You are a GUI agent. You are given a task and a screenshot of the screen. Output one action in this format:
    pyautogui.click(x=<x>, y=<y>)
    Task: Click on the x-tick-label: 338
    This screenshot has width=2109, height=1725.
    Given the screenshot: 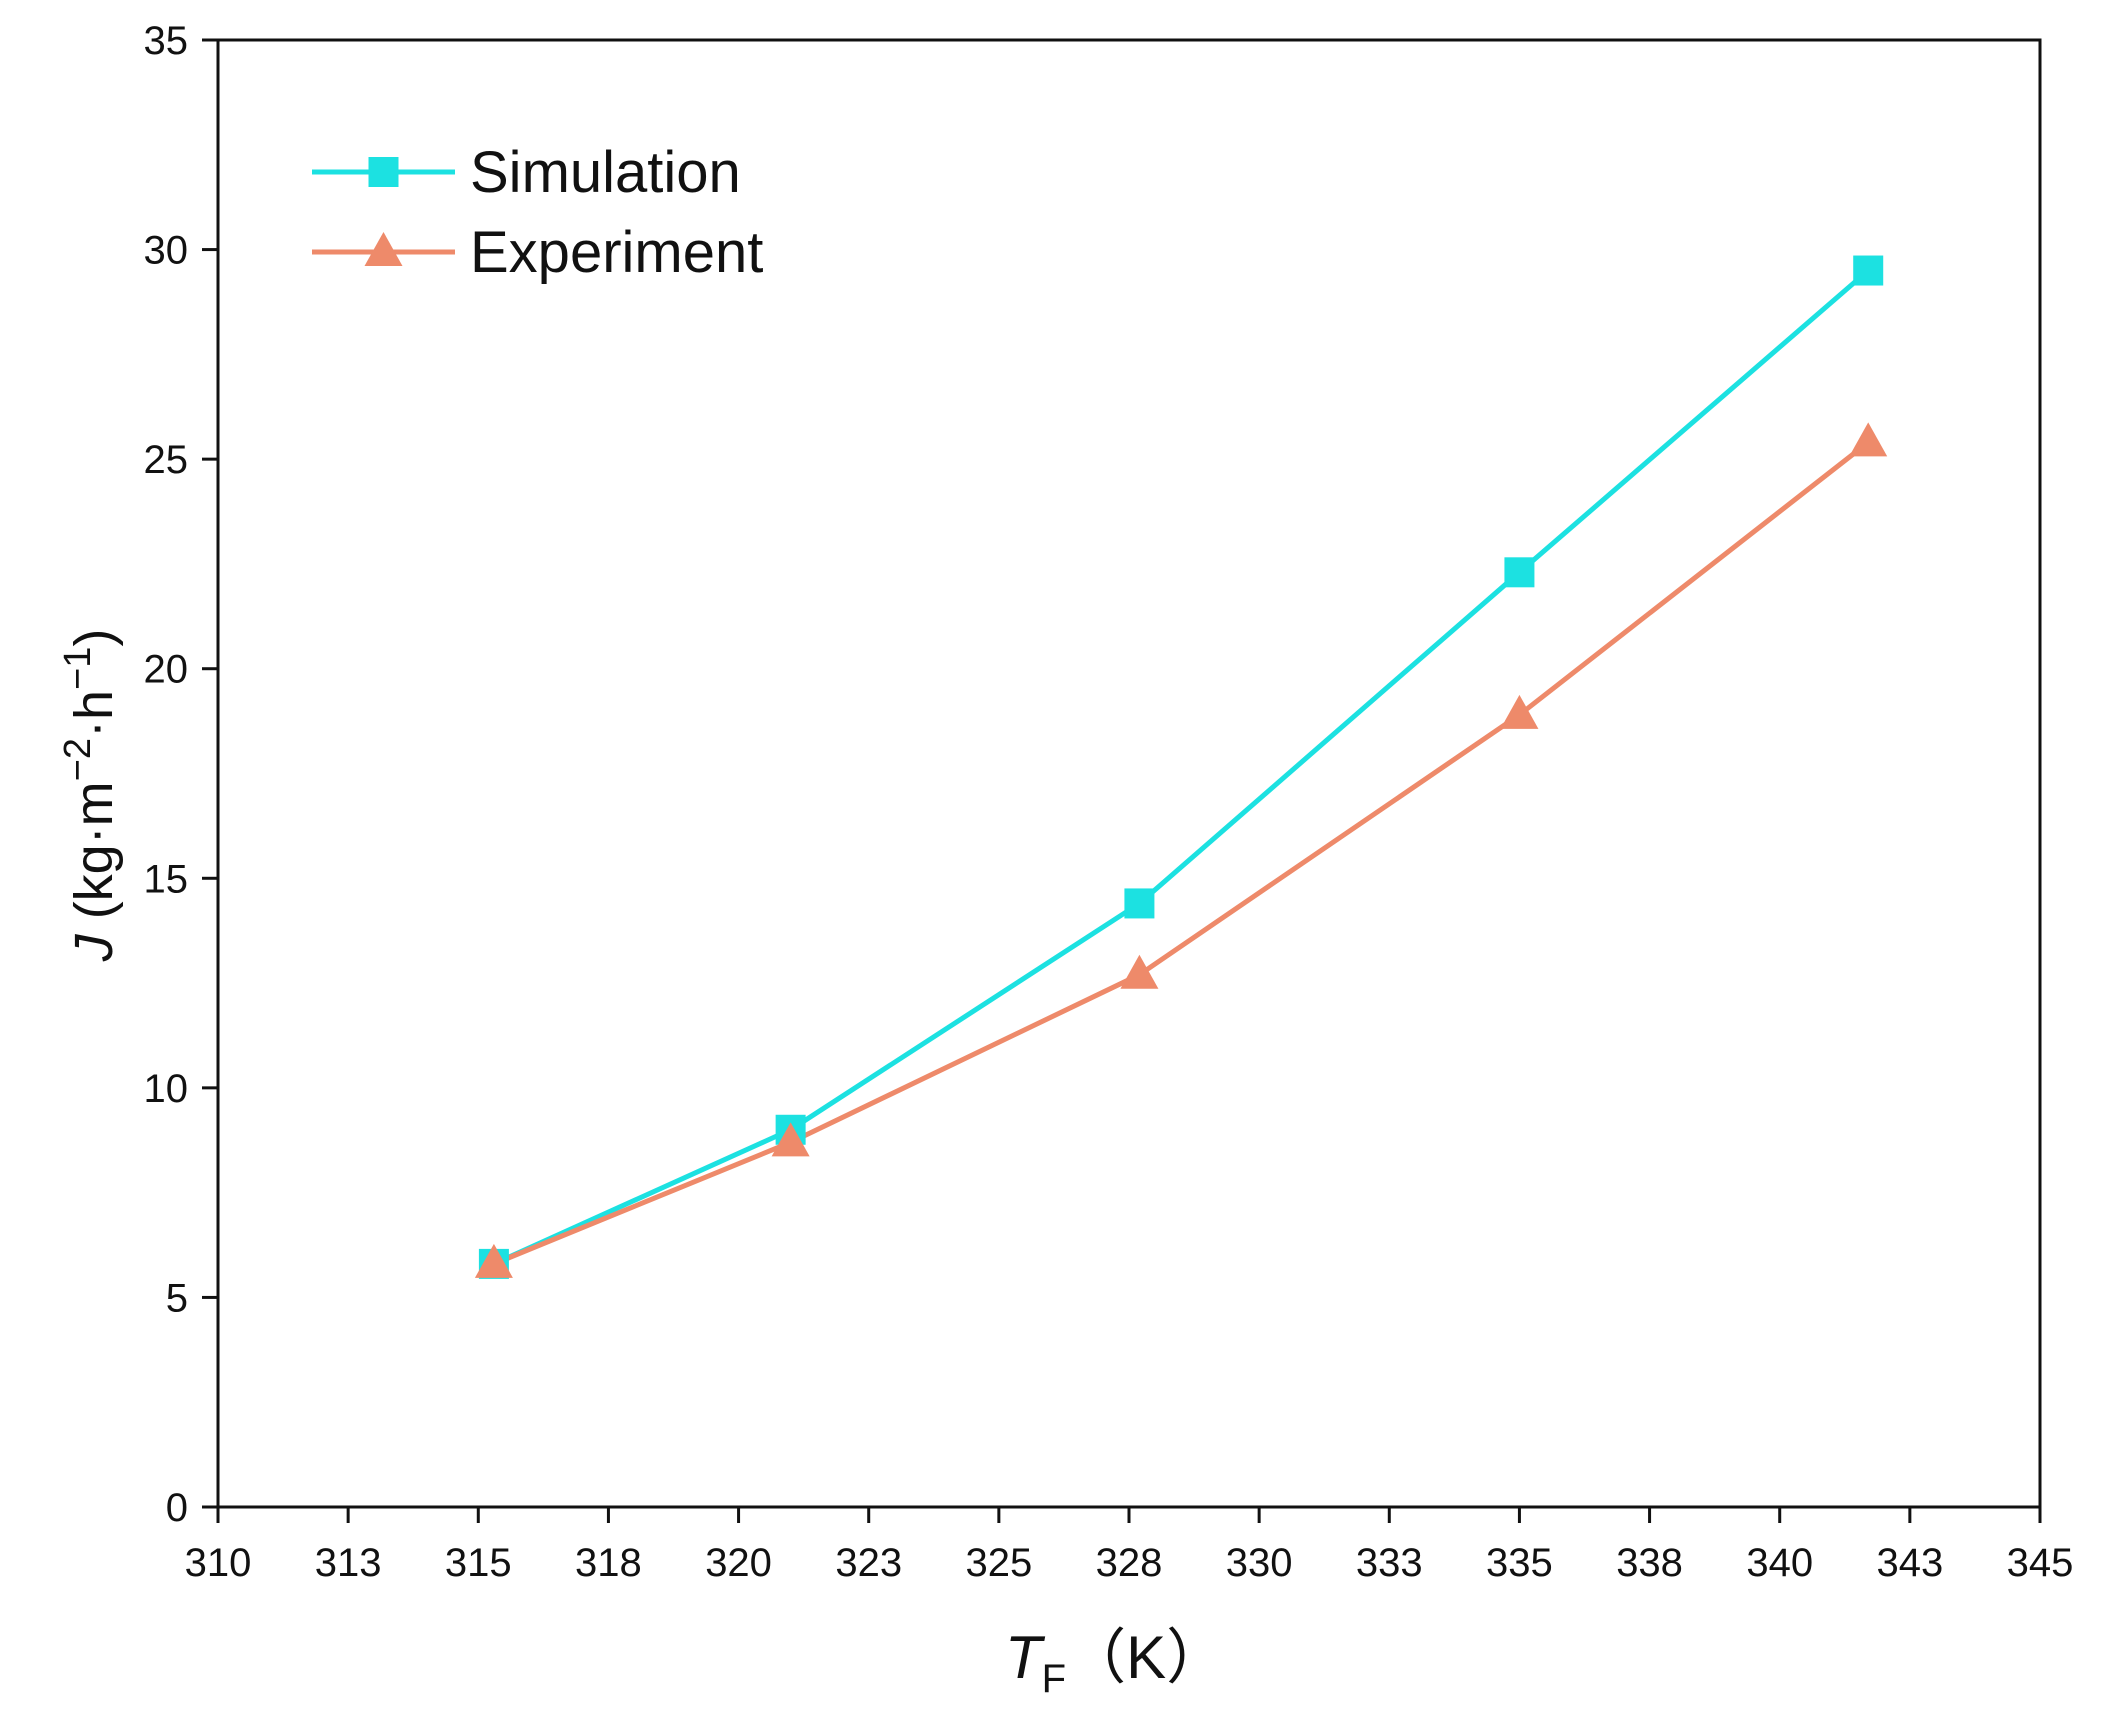 What is the action you would take?
    pyautogui.click(x=1649, y=1563)
    